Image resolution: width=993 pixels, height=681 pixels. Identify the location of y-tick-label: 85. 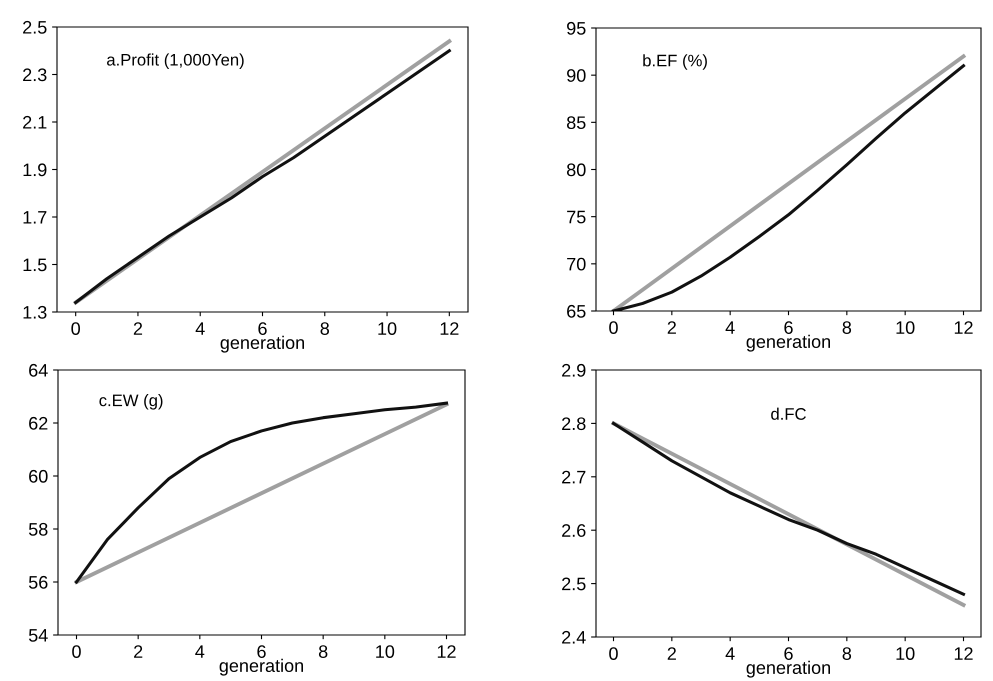
(576, 123).